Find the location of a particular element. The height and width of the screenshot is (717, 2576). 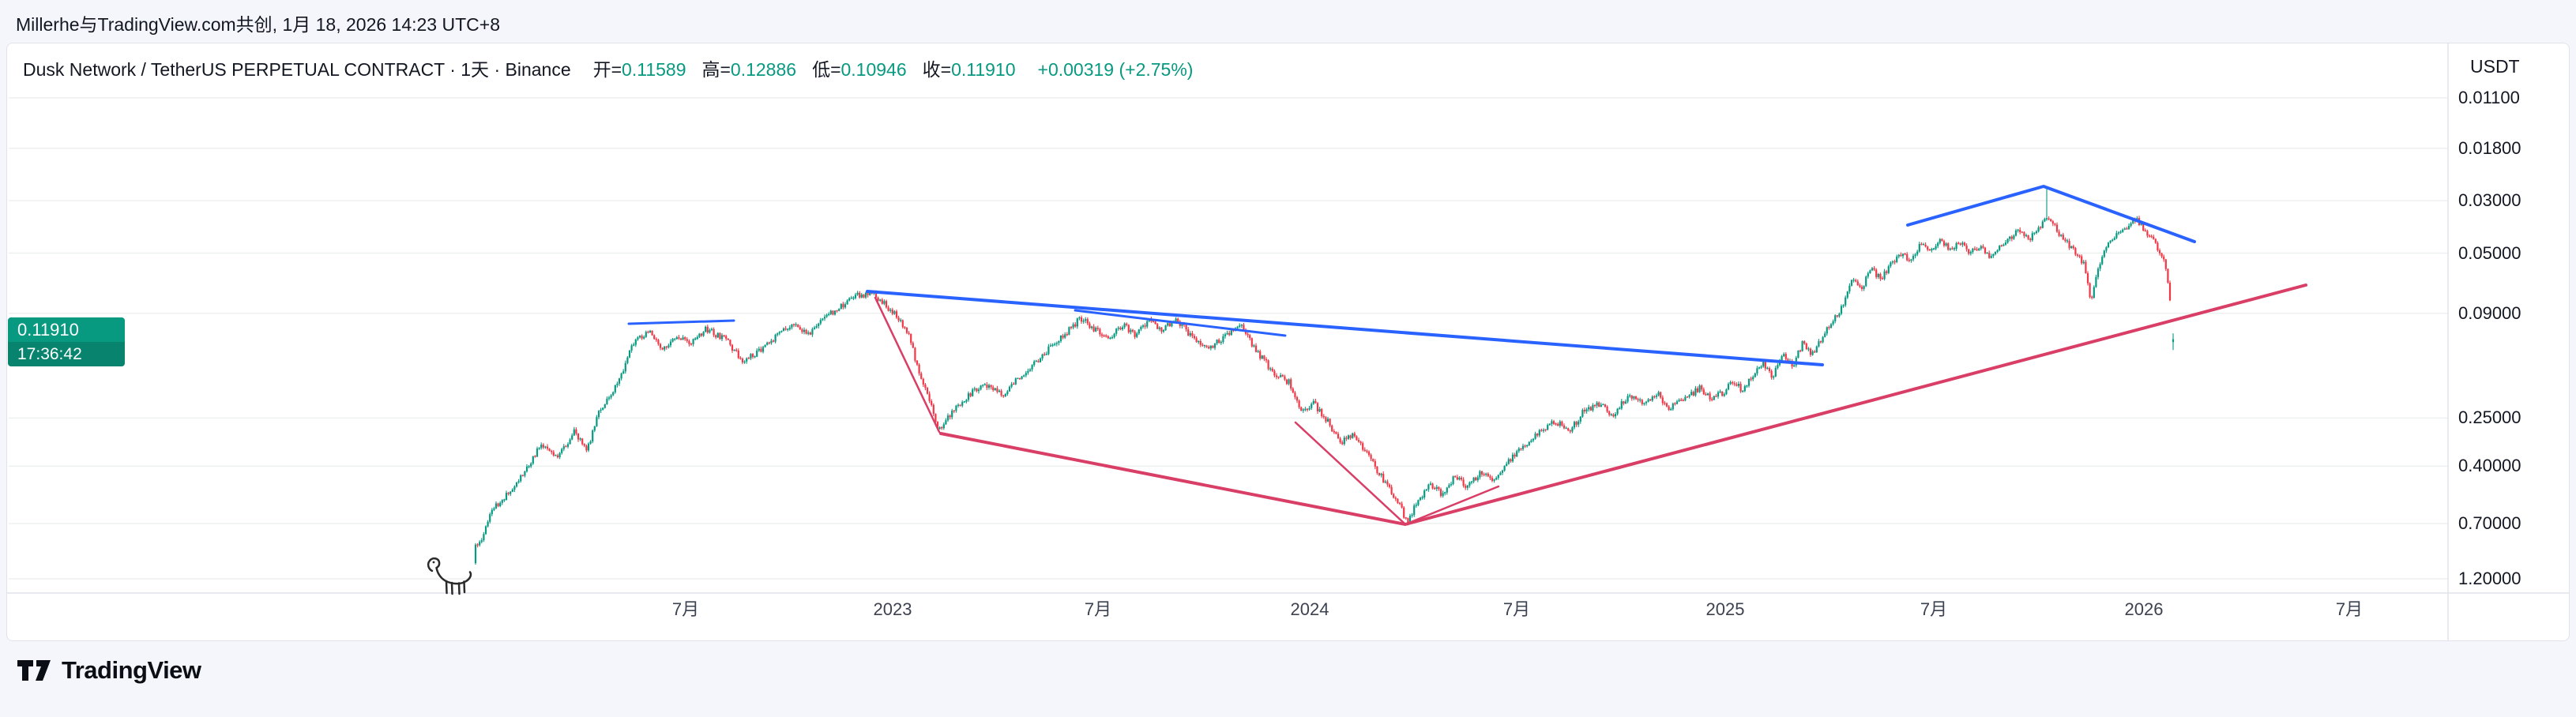

trendline-neckline-2022 is located at coordinates (681, 322).